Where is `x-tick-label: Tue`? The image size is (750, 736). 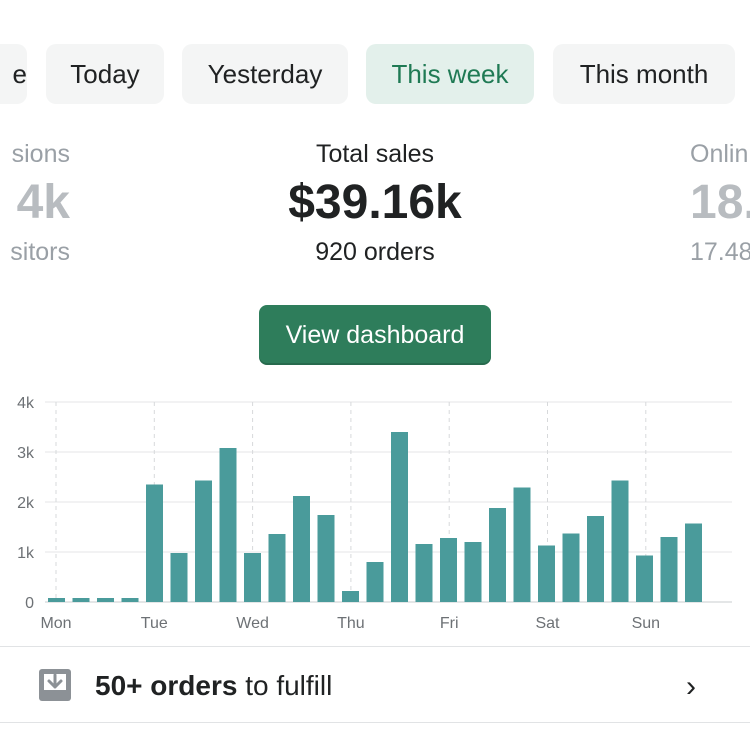 x-tick-label: Tue is located at coordinates (154, 623).